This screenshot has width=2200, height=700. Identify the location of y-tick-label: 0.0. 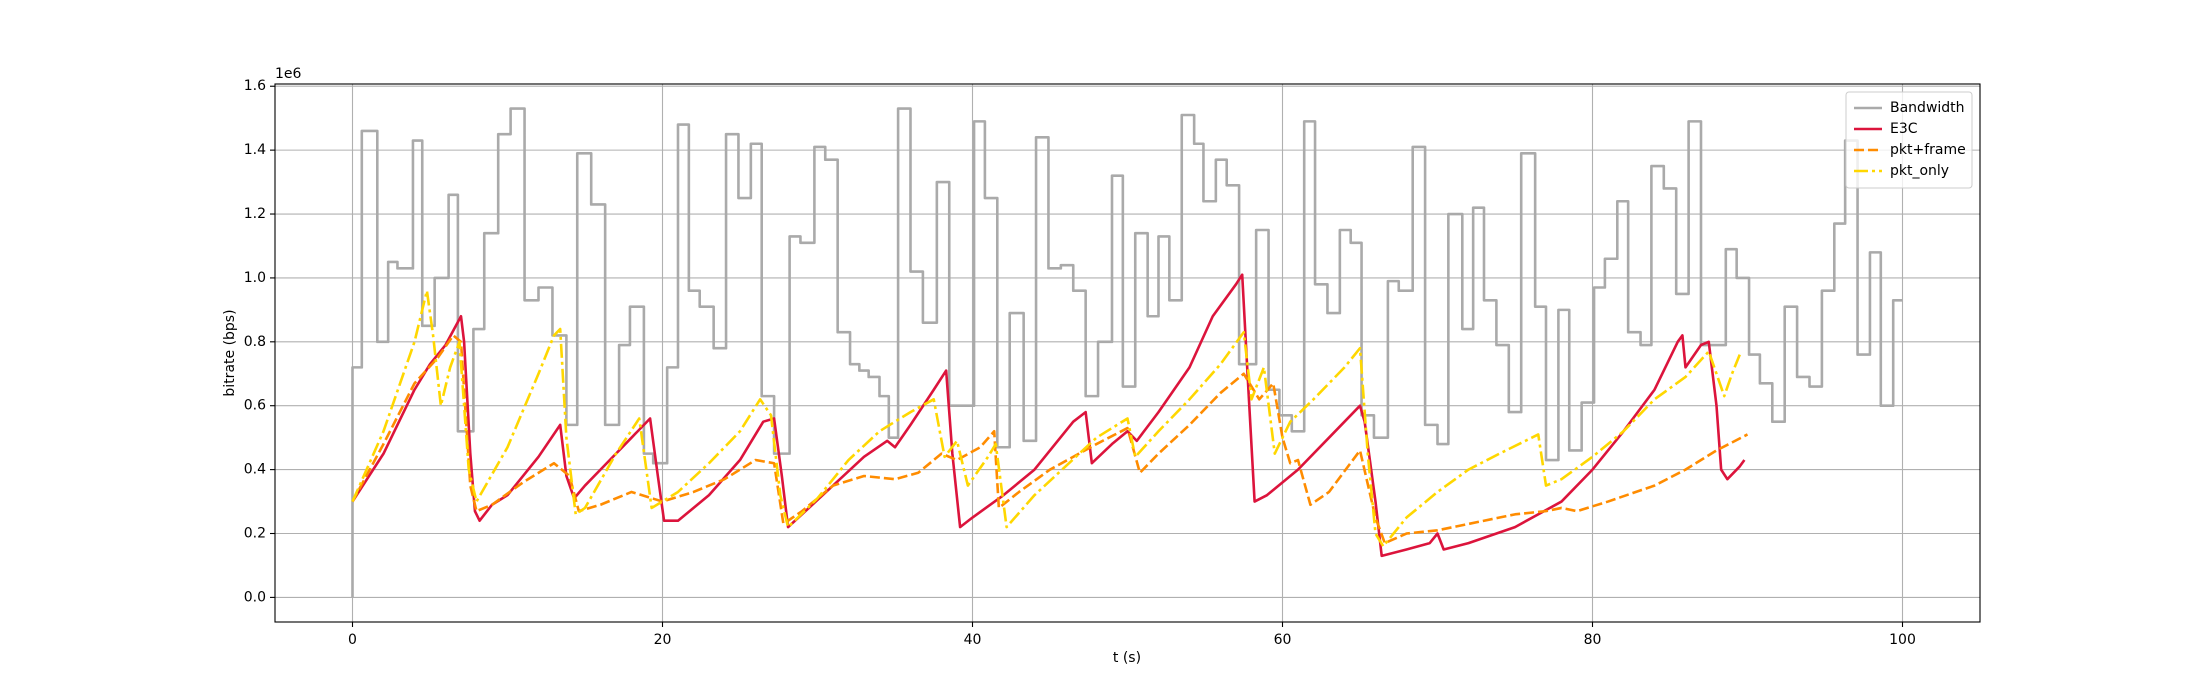
(255, 597).